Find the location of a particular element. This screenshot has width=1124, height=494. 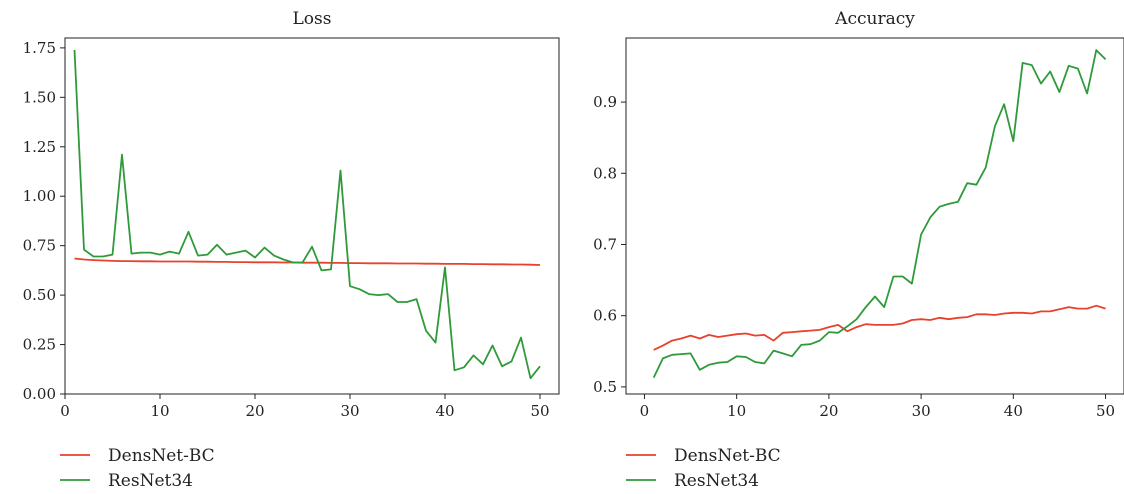

y-tick-label: 0.25 is located at coordinates (39, 345).